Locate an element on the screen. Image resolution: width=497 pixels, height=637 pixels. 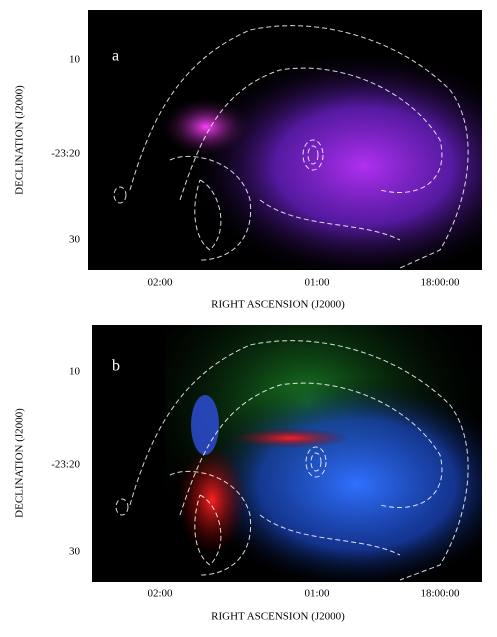
panel-label: a is located at coordinates (115, 56).